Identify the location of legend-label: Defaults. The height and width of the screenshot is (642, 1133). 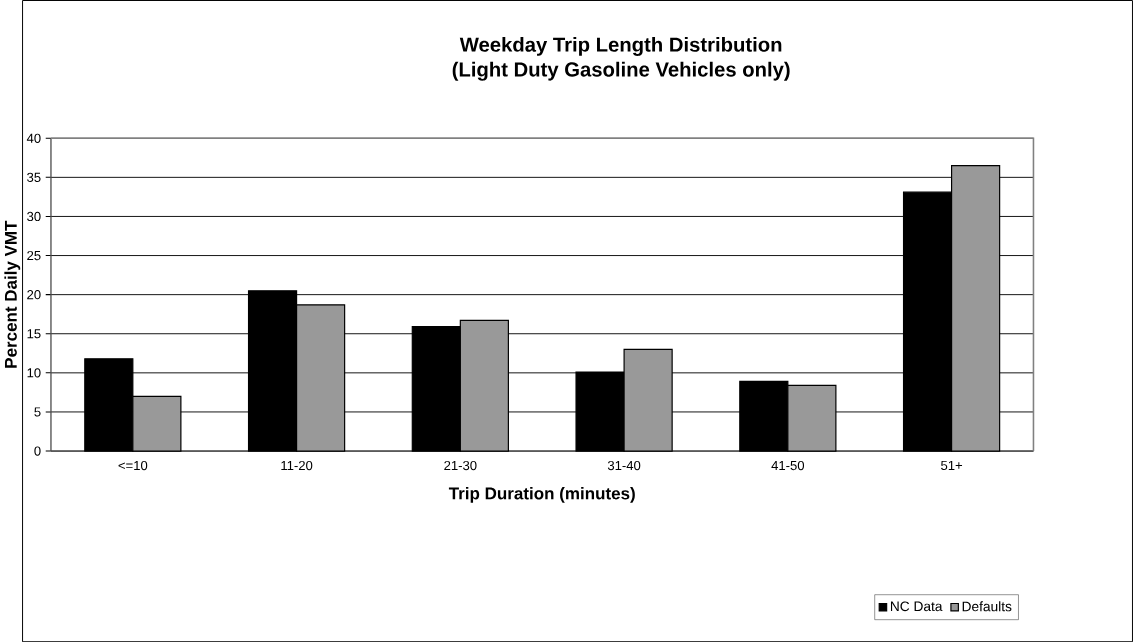
(987, 606).